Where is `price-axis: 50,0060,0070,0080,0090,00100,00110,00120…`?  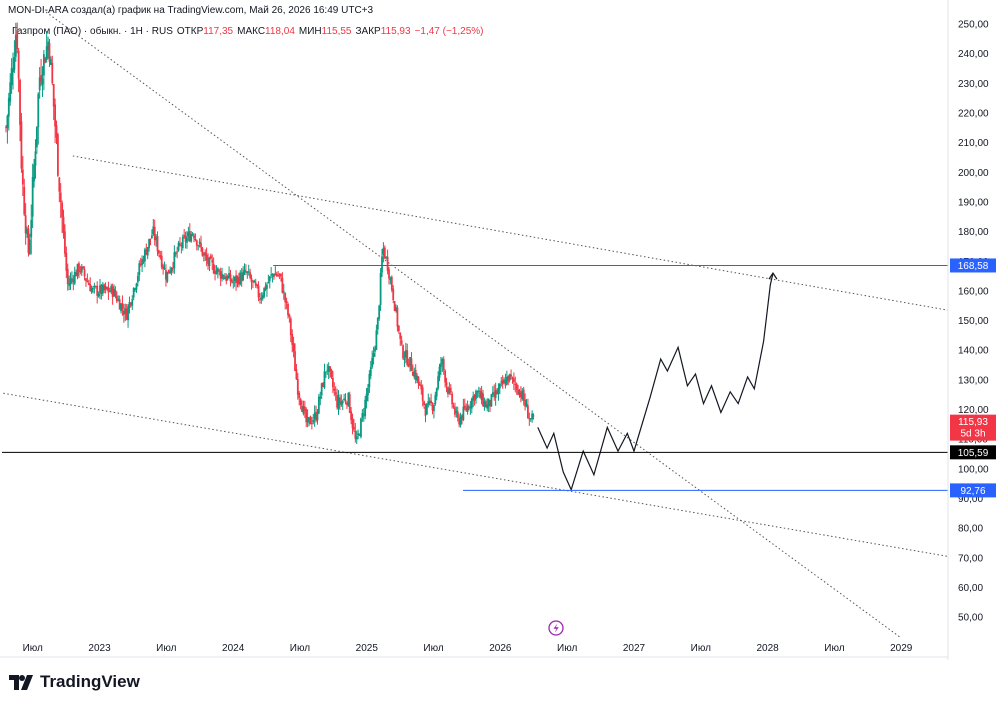 price-axis: 50,0060,0070,0080,0090,00100,00110,00120… is located at coordinates (971, 330).